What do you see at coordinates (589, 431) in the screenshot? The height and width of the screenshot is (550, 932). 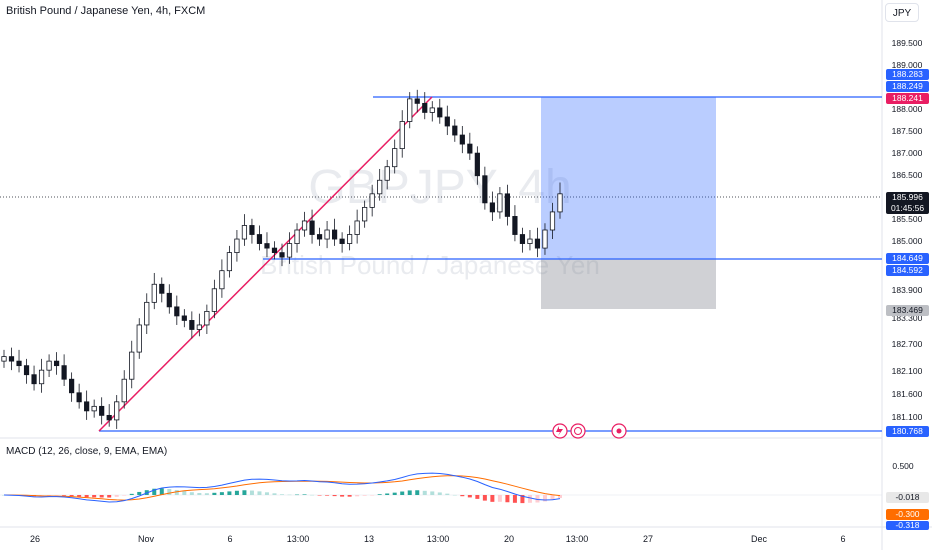 I see `event-icons` at bounding box center [589, 431].